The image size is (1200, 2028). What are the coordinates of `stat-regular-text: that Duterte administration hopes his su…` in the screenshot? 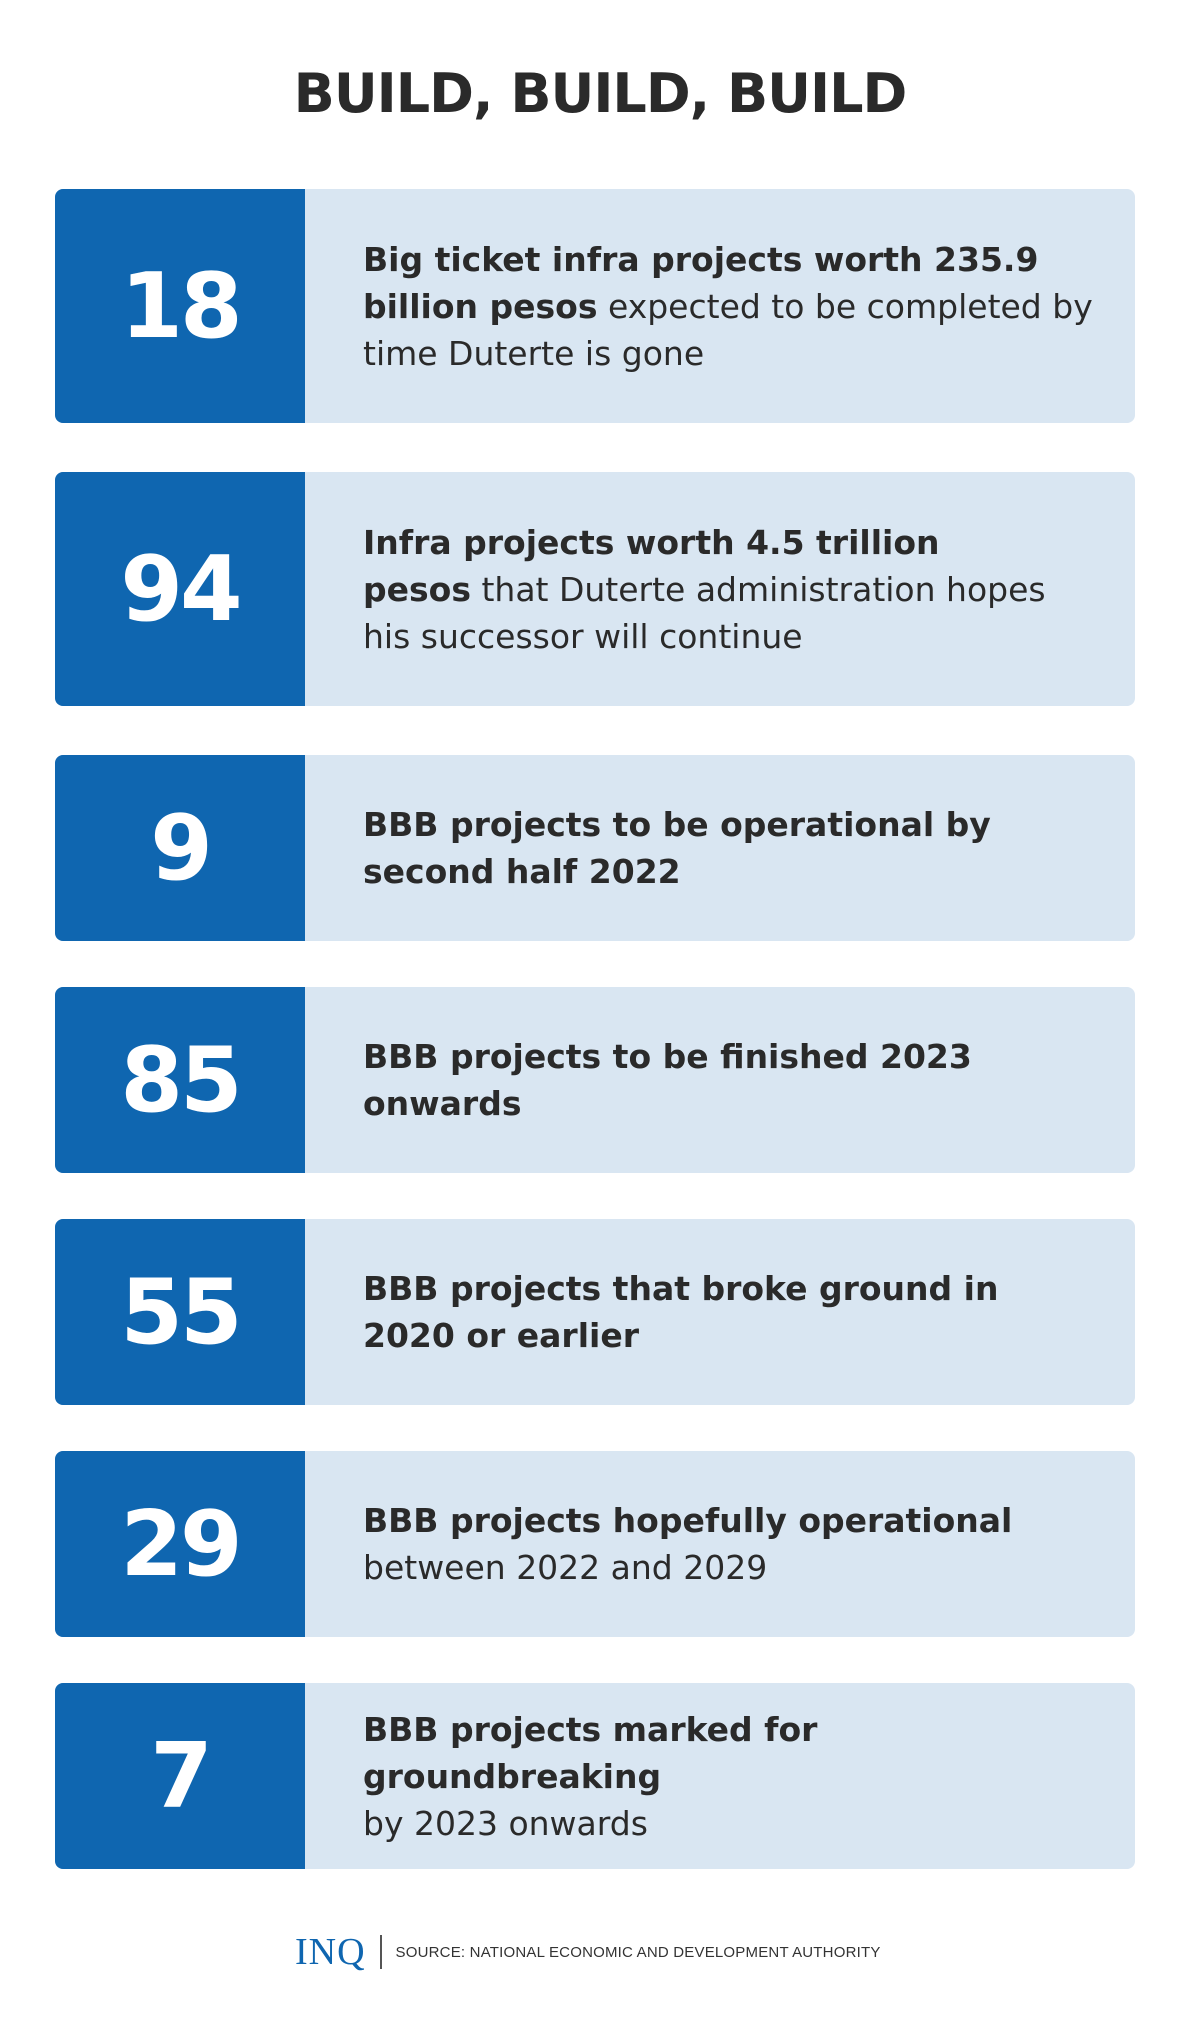 It's located at (704, 612).